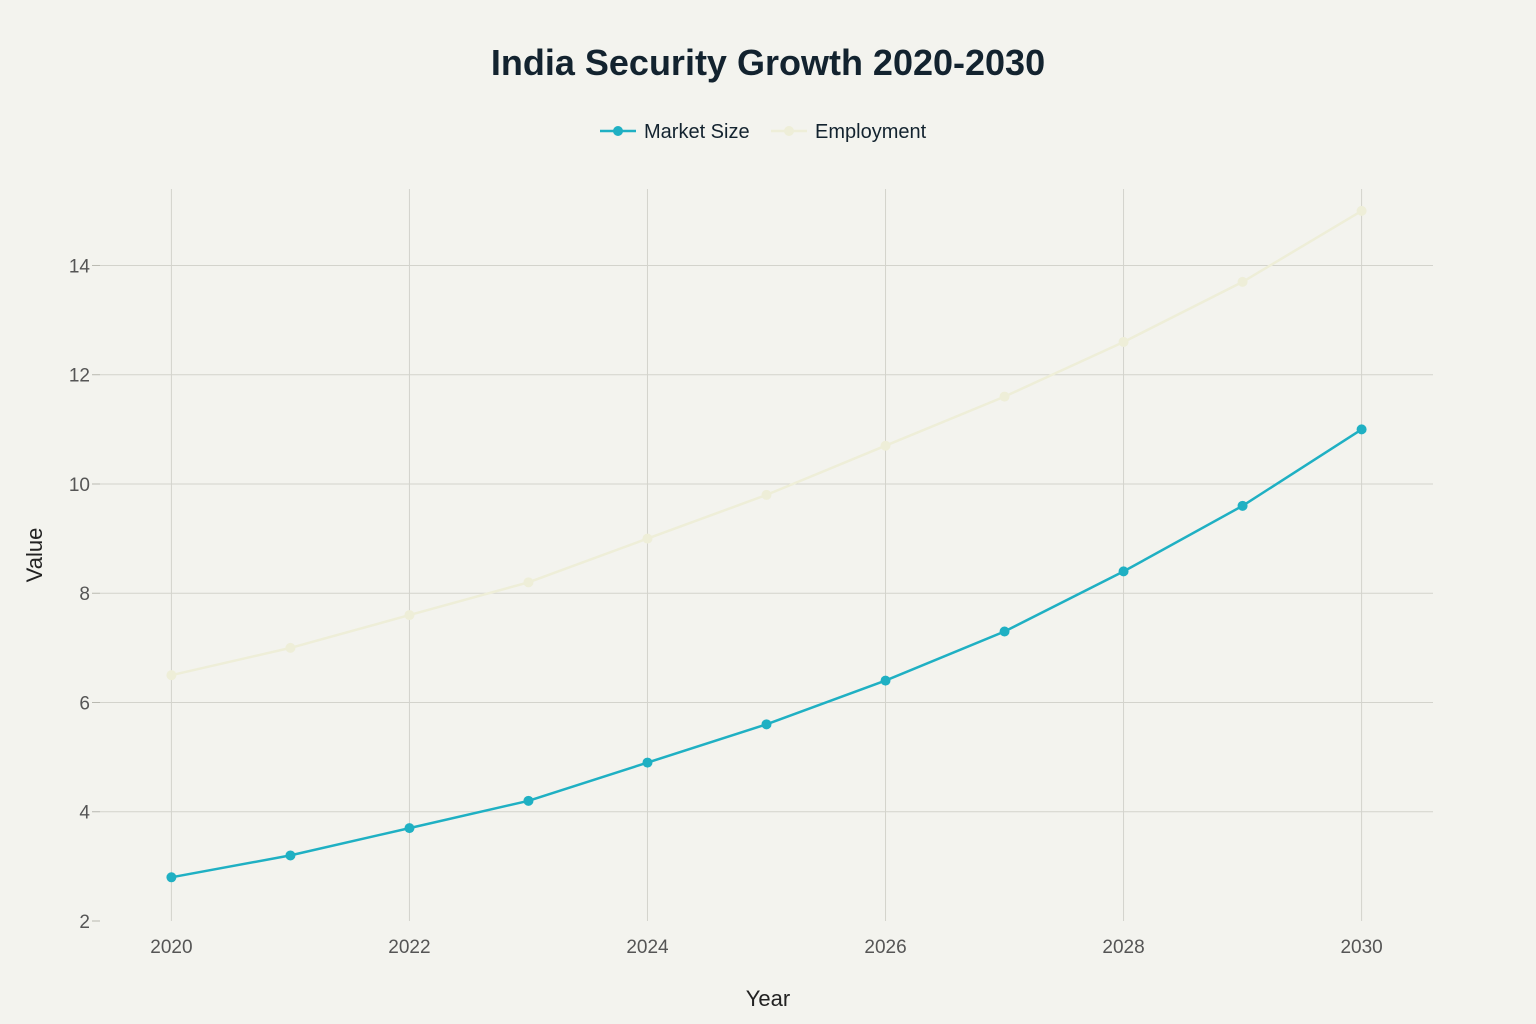  Describe the element at coordinates (409, 947) in the screenshot. I see `x-tick-label: 2022` at that location.